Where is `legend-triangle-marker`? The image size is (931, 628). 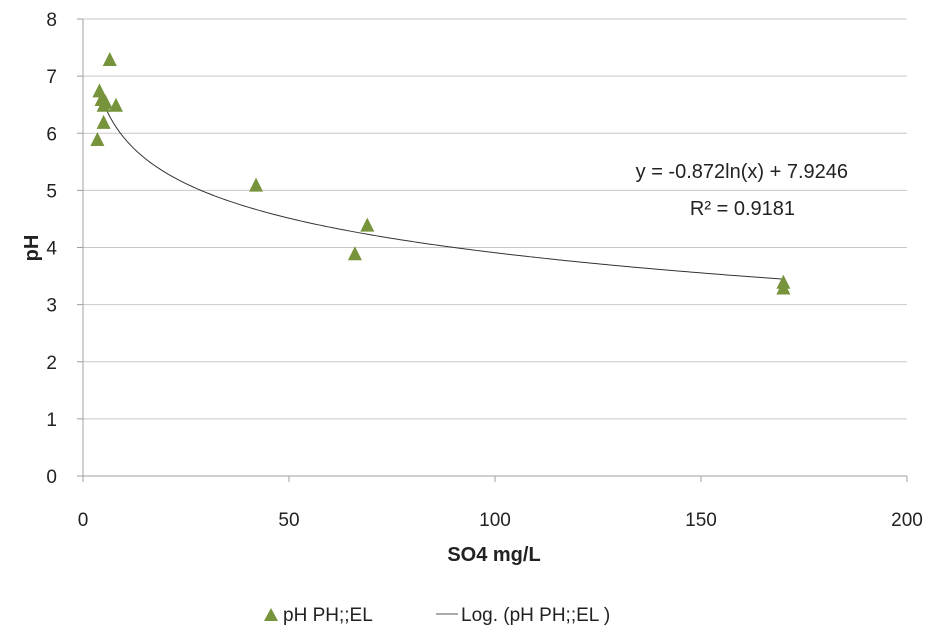
legend-triangle-marker is located at coordinates (271, 614).